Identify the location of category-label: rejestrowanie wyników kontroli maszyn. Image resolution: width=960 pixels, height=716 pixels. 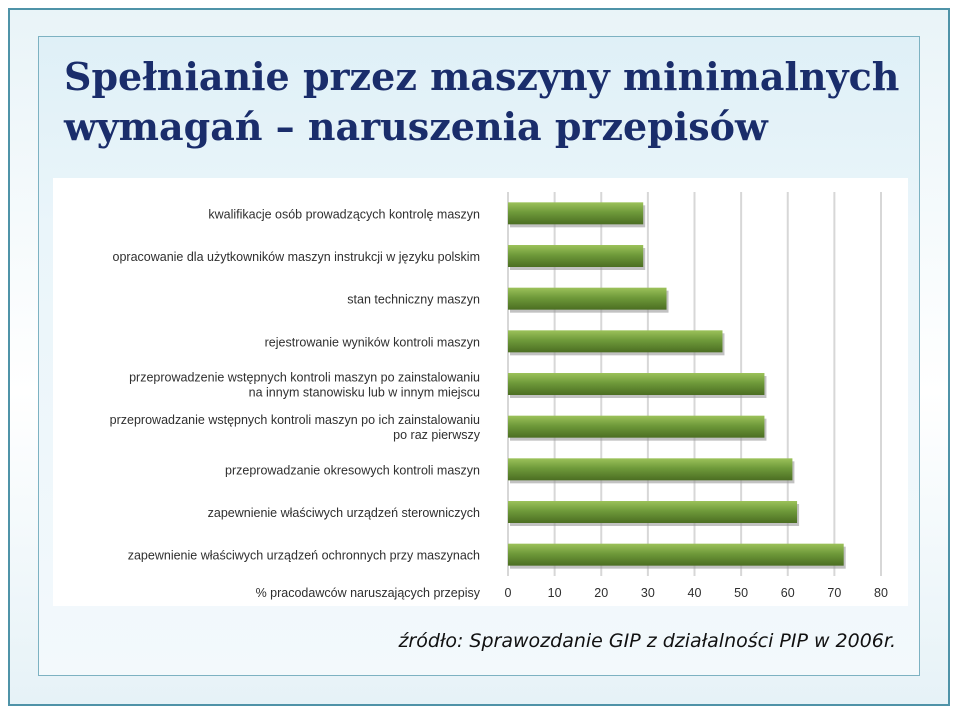
(372, 342).